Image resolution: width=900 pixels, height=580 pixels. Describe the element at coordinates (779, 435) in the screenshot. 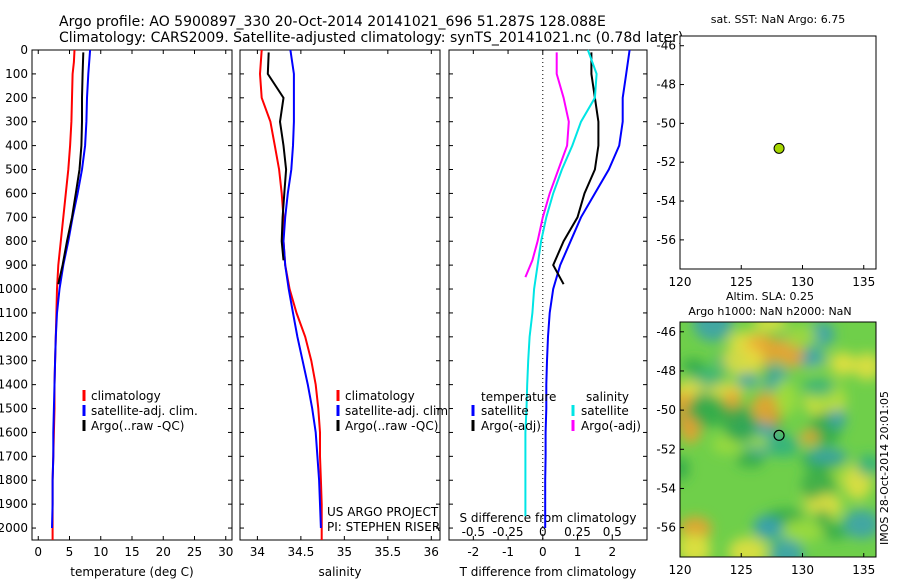

I see `argo-location-ring` at that location.